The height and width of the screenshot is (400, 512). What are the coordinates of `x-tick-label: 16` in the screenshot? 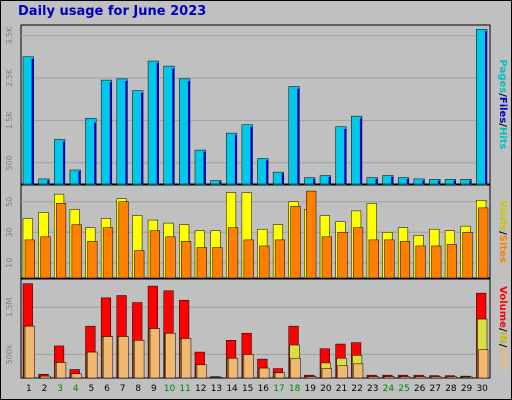 It's located at (264, 389).